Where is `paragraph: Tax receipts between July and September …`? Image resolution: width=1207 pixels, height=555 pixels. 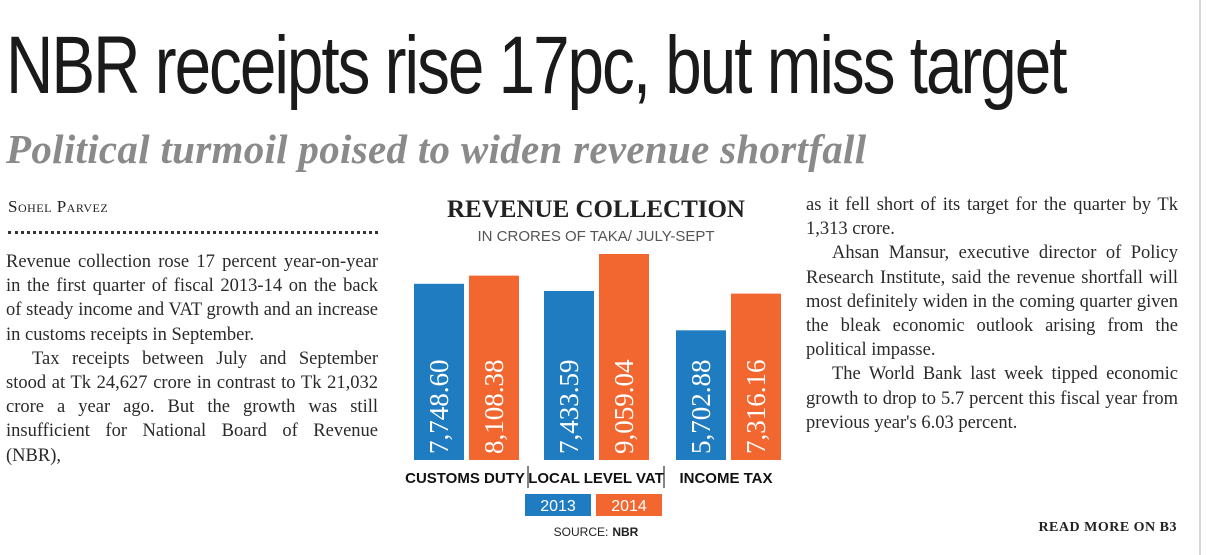 paragraph: Tax receipts between July and September … is located at coordinates (192, 407).